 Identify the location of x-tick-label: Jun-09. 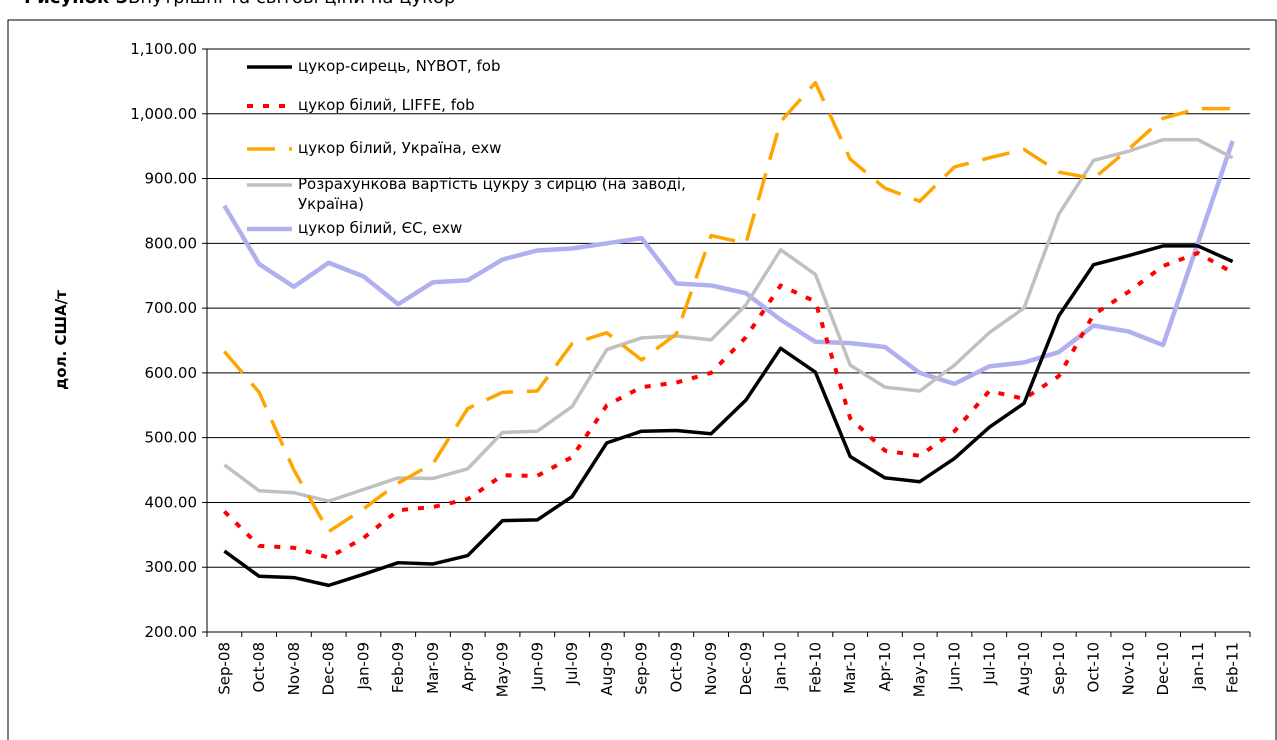
(537, 666).